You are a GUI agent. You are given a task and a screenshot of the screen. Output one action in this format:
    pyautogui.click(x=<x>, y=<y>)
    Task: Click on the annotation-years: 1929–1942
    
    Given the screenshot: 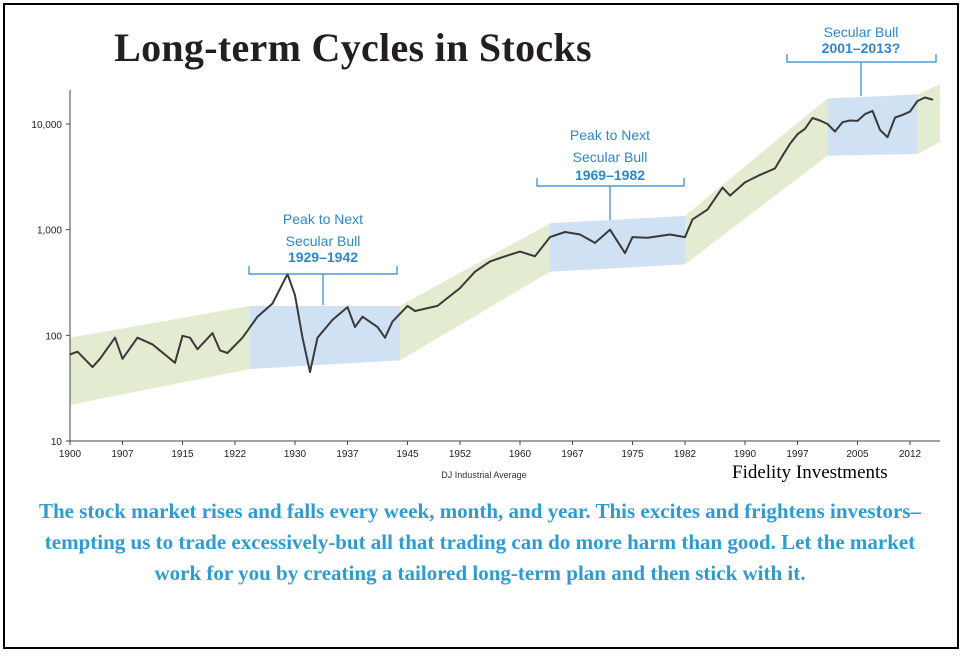 What is the action you would take?
    pyautogui.click(x=323, y=257)
    